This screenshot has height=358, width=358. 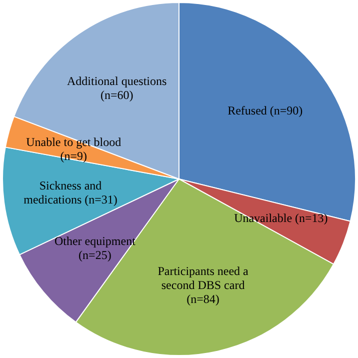 What do you see at coordinates (71, 192) in the screenshot?
I see `slice-label: Sickness and medications (n=31)` at bounding box center [71, 192].